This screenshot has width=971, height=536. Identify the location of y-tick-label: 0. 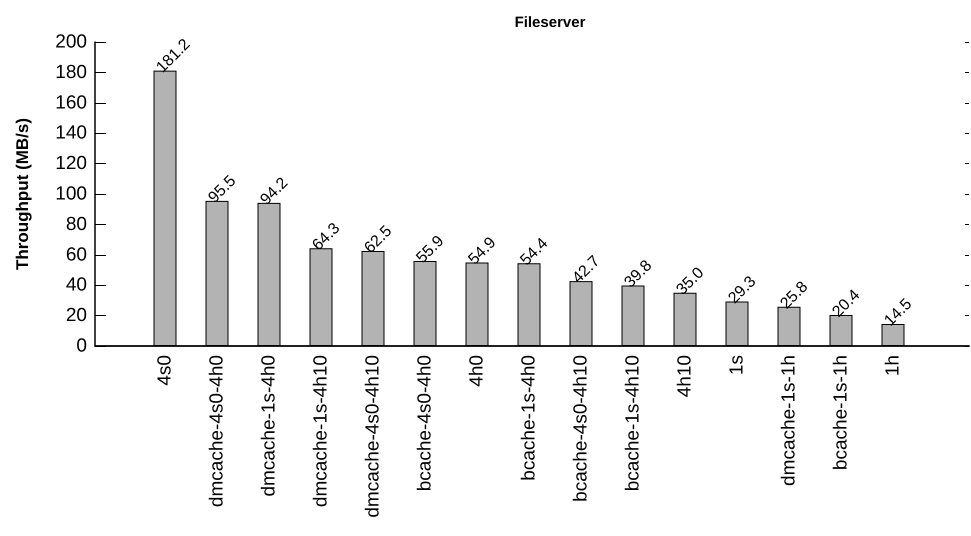
(81, 346).